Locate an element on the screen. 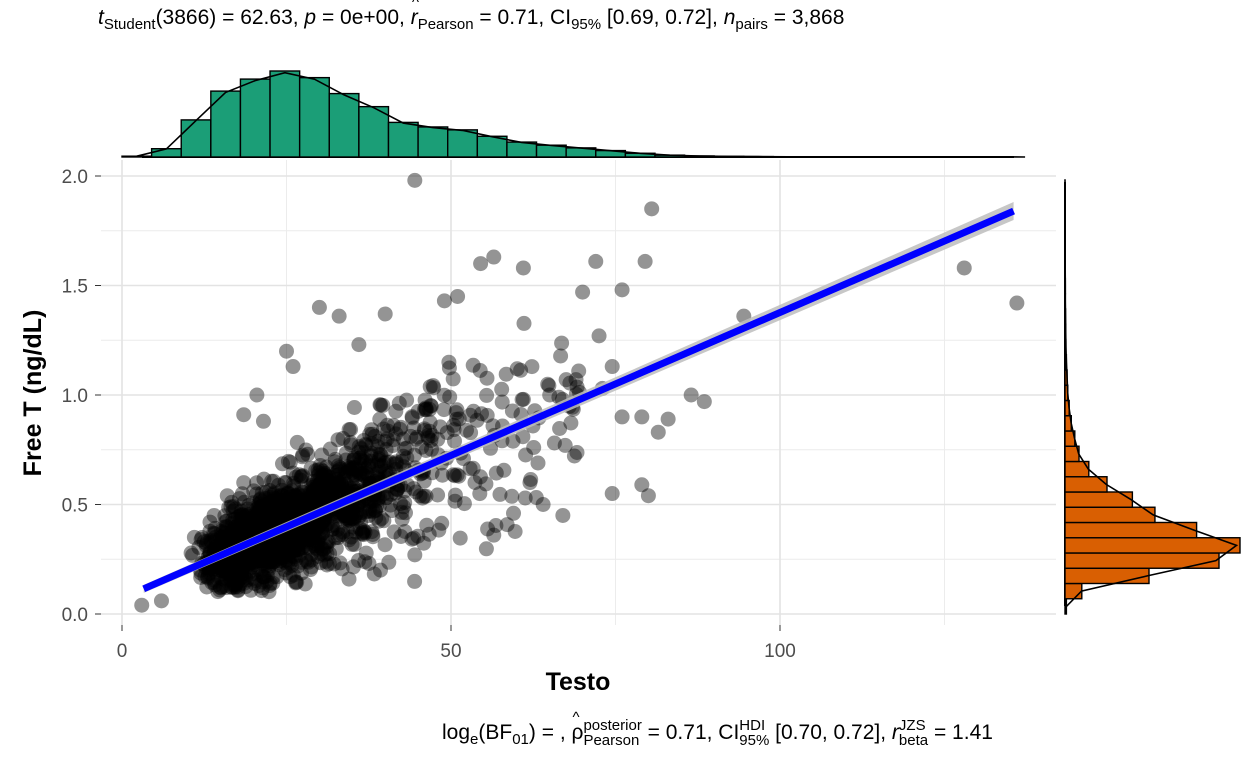 This screenshot has height=768, width=1248. n-subscript: pairs is located at coordinates (751, 24).